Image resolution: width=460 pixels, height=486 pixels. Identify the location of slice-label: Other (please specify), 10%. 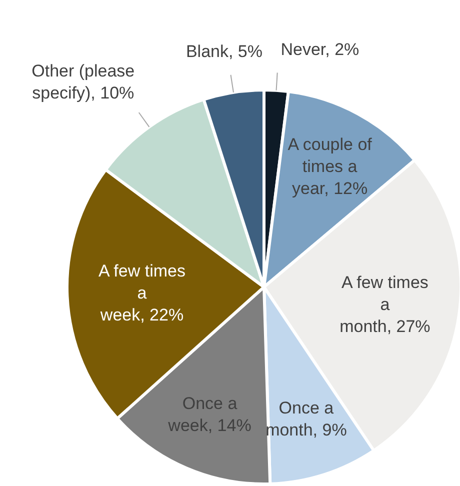
(83, 81).